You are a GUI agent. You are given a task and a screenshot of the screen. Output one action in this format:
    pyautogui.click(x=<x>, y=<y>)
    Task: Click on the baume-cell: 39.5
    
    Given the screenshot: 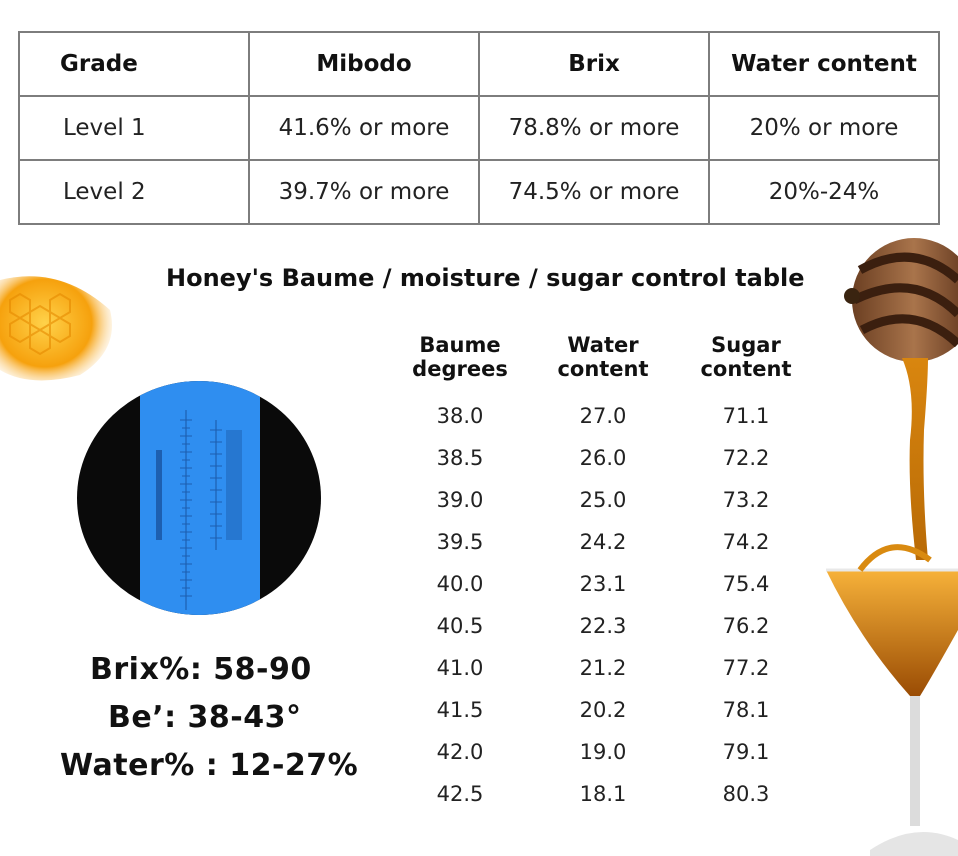 What is the action you would take?
    pyautogui.click(x=460, y=542)
    